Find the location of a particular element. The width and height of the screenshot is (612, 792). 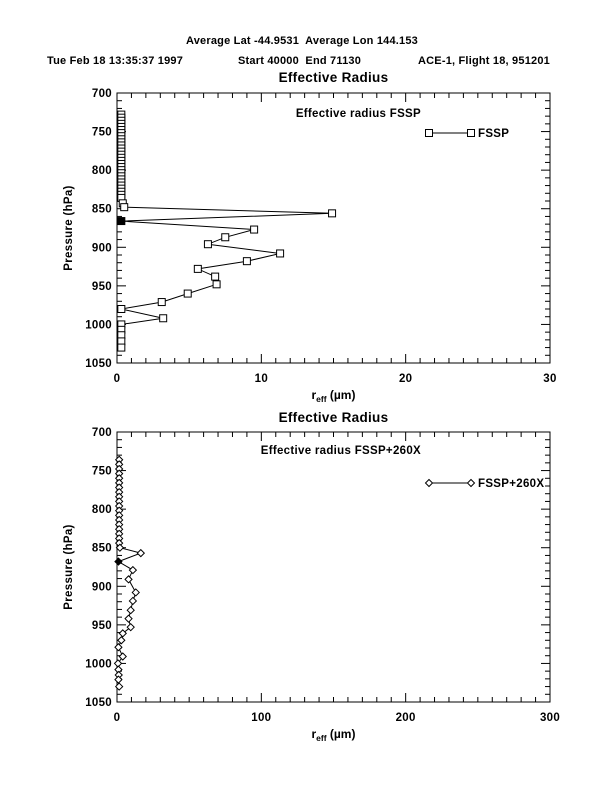

chart-subtitle: Effective radius FSSP is located at coordinates (358, 114).